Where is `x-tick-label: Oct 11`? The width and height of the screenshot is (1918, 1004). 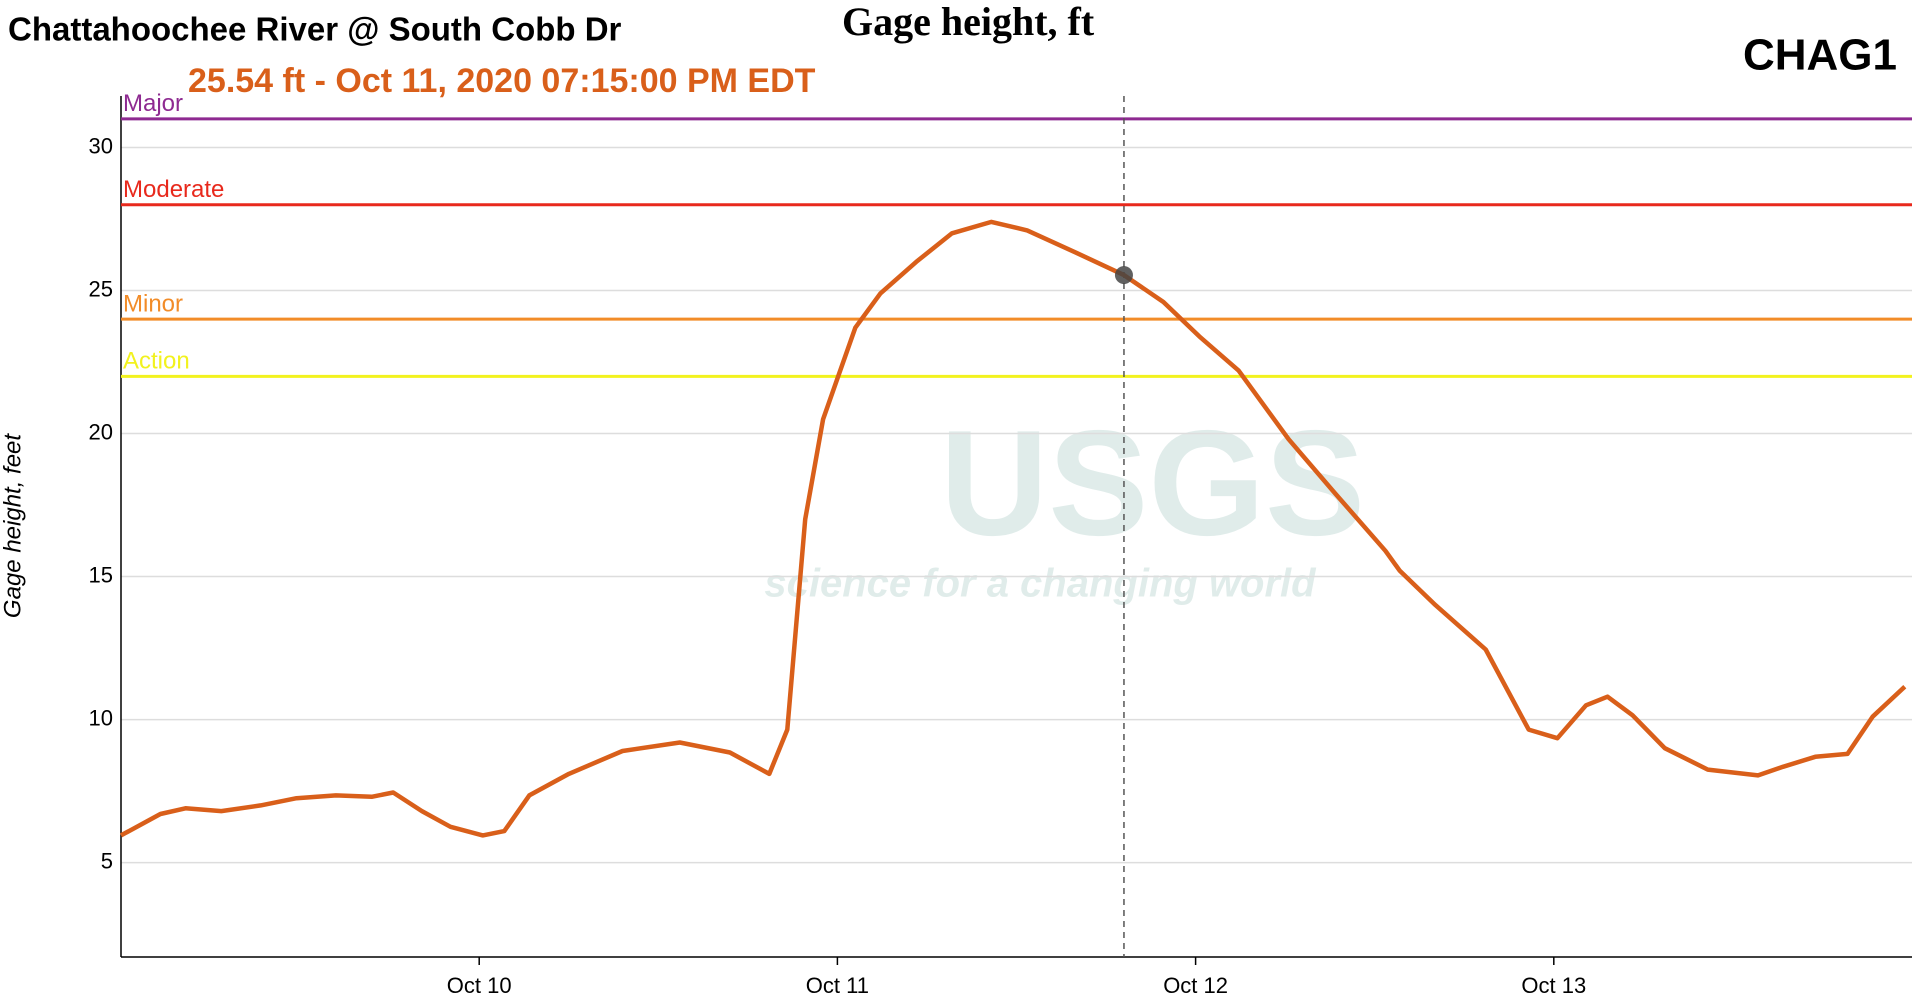 x-tick-label: Oct 11 is located at coordinates (837, 985).